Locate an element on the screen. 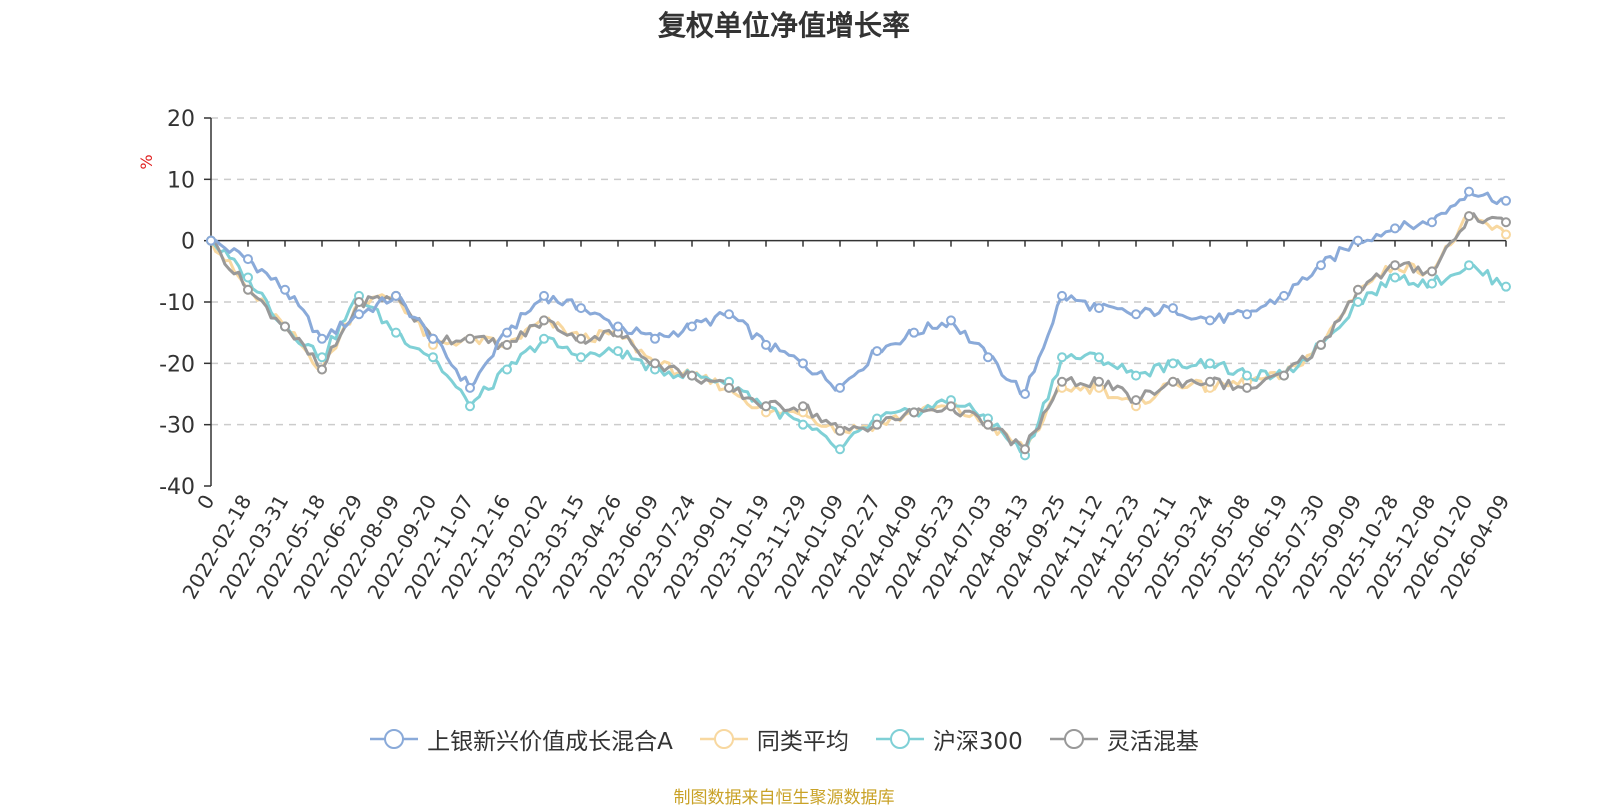 Image resolution: width=1600 pixels, height=808 pixels. y-tick-label: 20 is located at coordinates (181, 119).